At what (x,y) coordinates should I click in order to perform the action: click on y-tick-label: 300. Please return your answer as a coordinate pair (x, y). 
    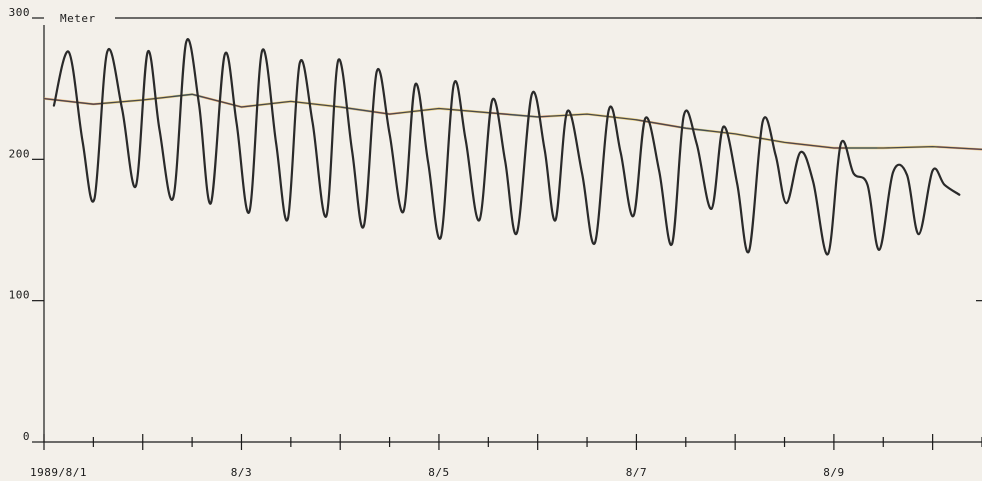
    Looking at the image, I should click on (19, 12).